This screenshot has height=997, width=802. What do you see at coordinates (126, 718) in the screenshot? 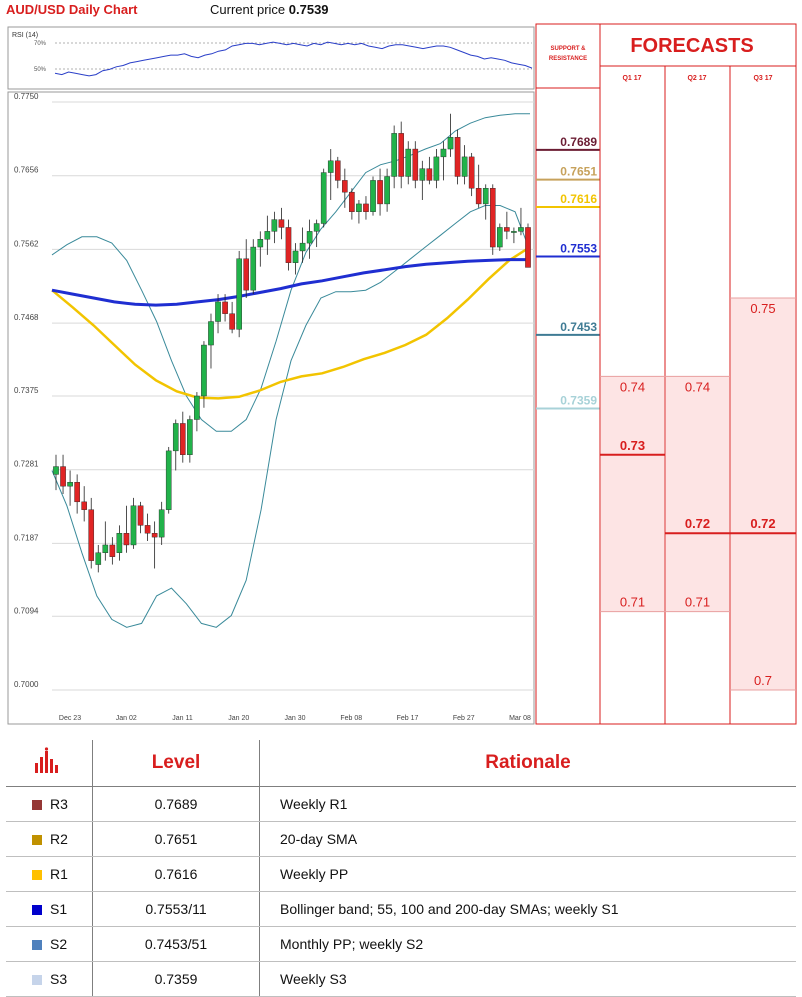
I see `date-tick-label: Jan 02` at bounding box center [126, 718].